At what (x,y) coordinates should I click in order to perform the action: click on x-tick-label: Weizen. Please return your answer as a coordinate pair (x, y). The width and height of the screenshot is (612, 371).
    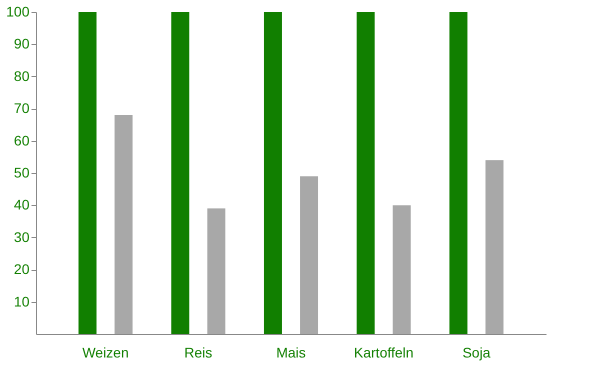
    Looking at the image, I should click on (105, 352).